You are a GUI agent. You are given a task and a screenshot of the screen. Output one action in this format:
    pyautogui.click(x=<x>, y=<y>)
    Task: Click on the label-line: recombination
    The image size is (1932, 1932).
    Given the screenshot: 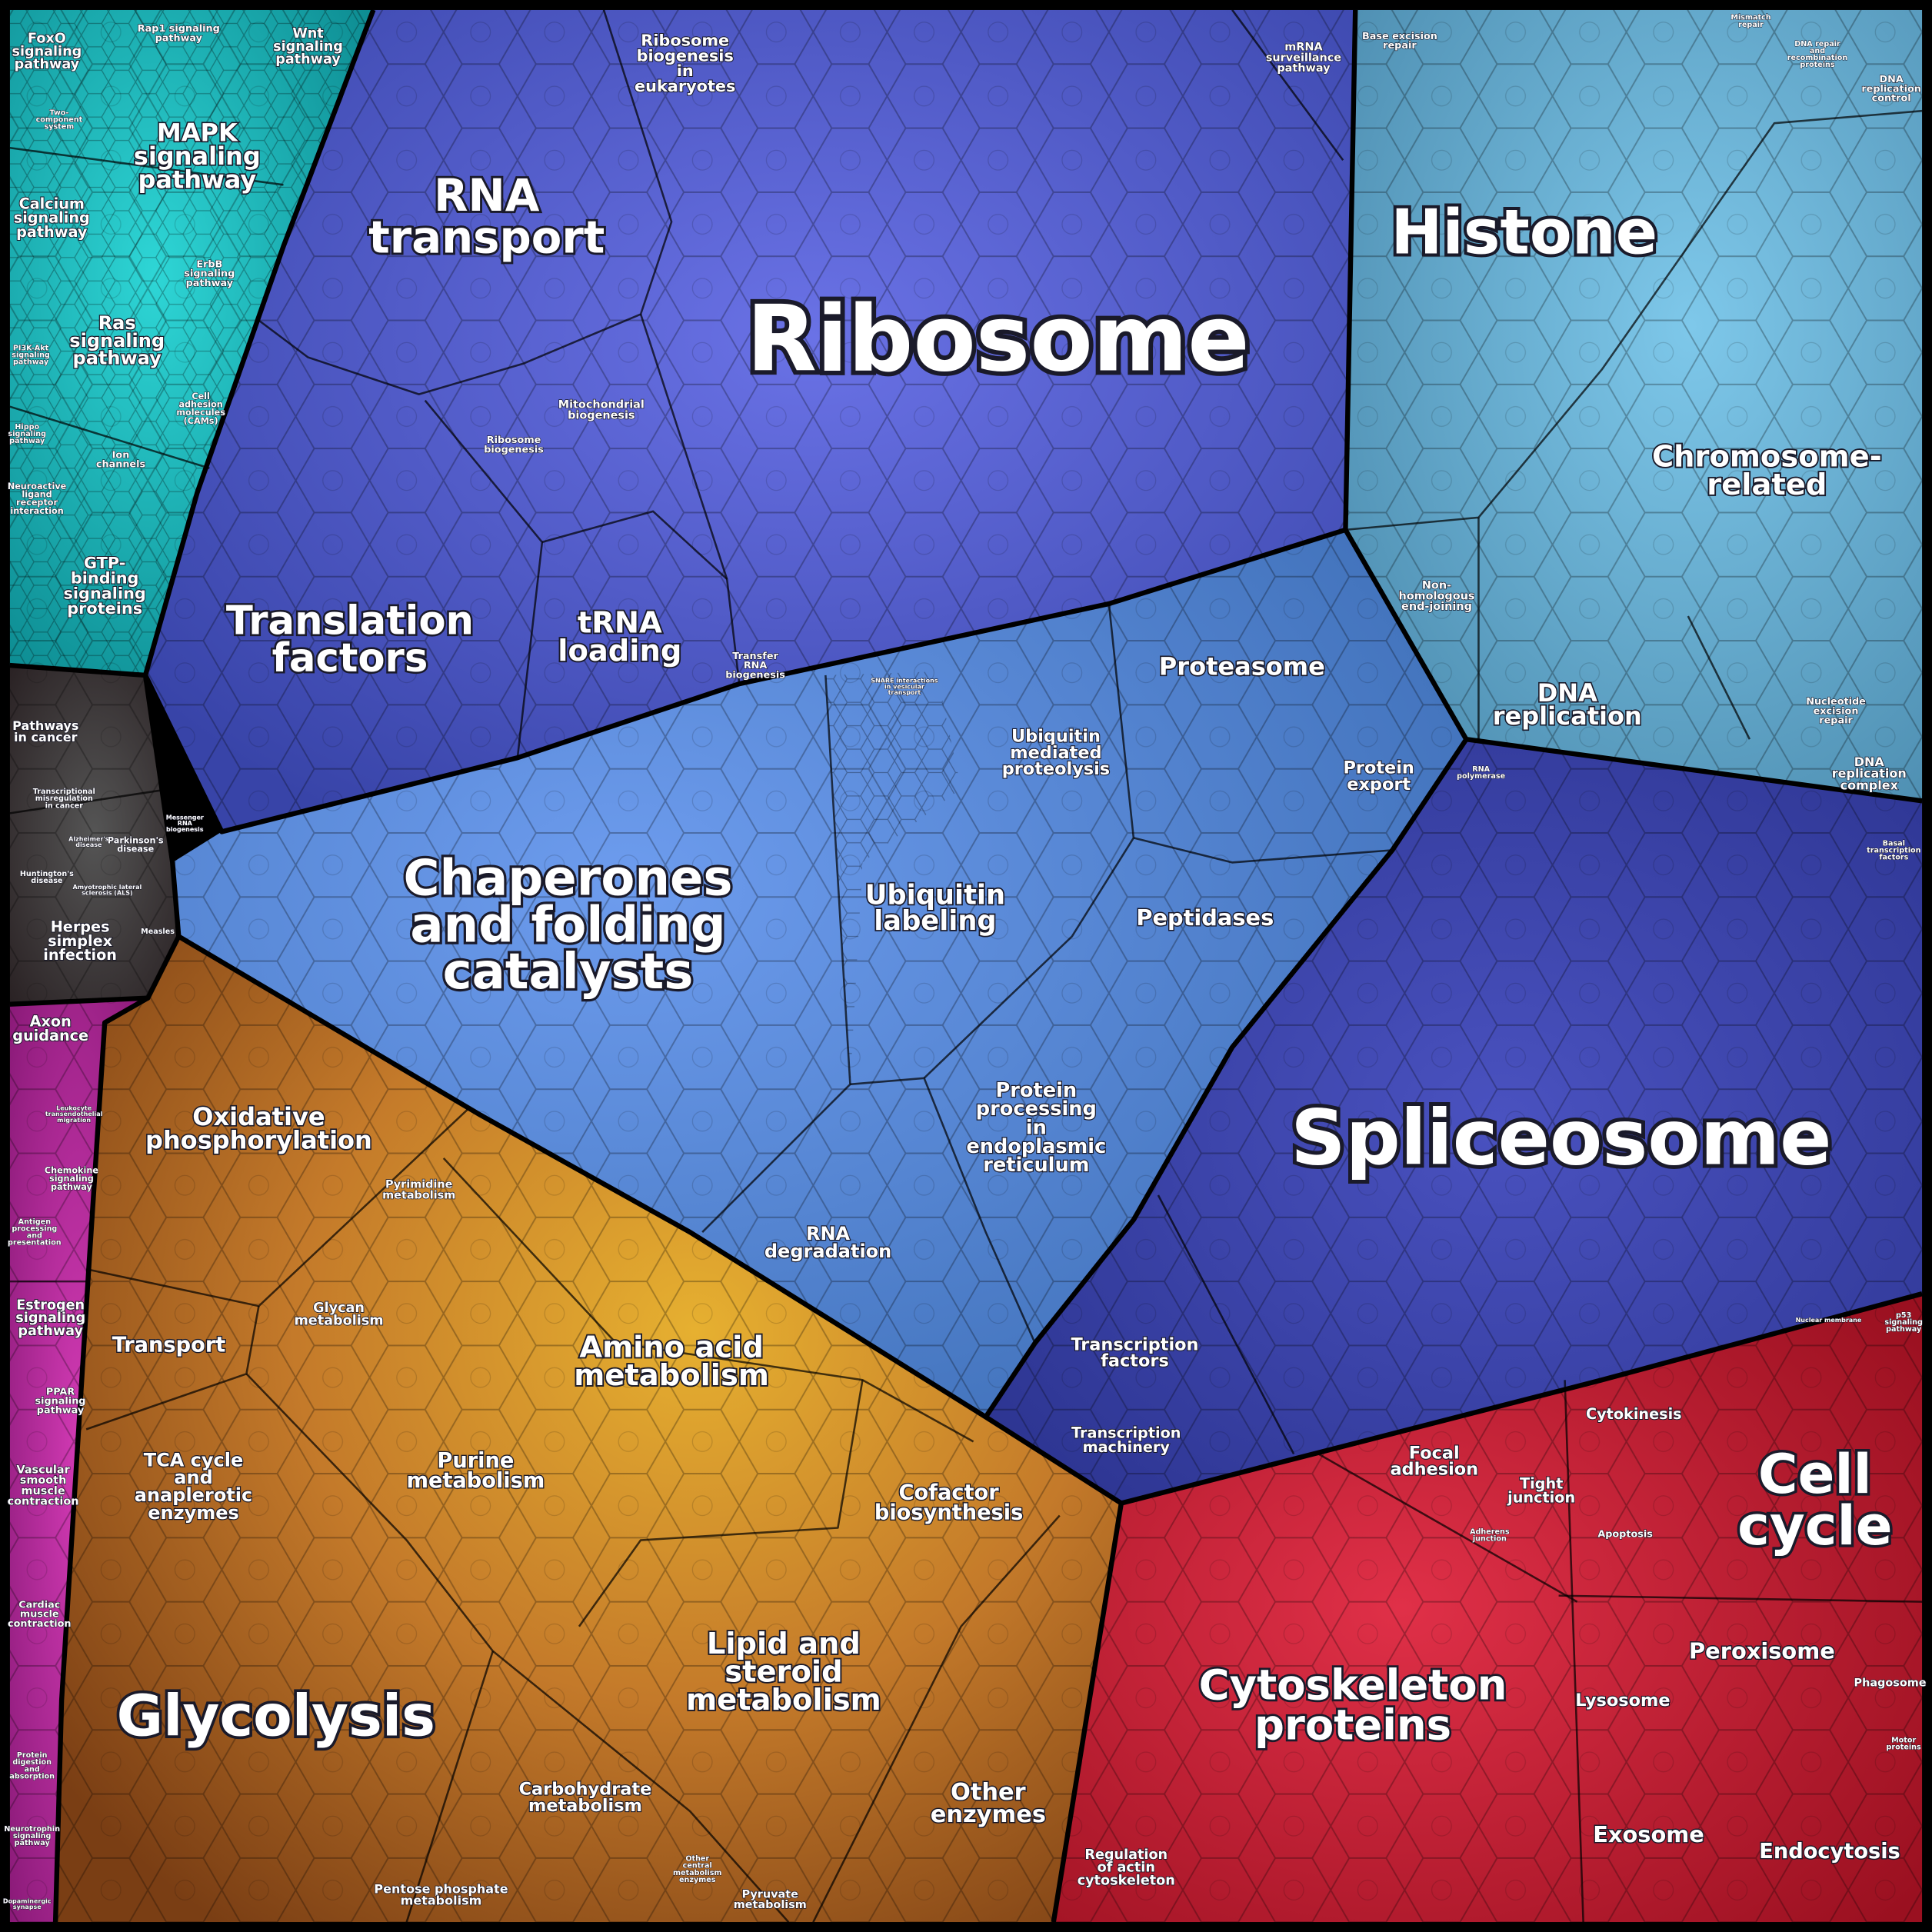 What is the action you would take?
    pyautogui.click(x=1817, y=58)
    